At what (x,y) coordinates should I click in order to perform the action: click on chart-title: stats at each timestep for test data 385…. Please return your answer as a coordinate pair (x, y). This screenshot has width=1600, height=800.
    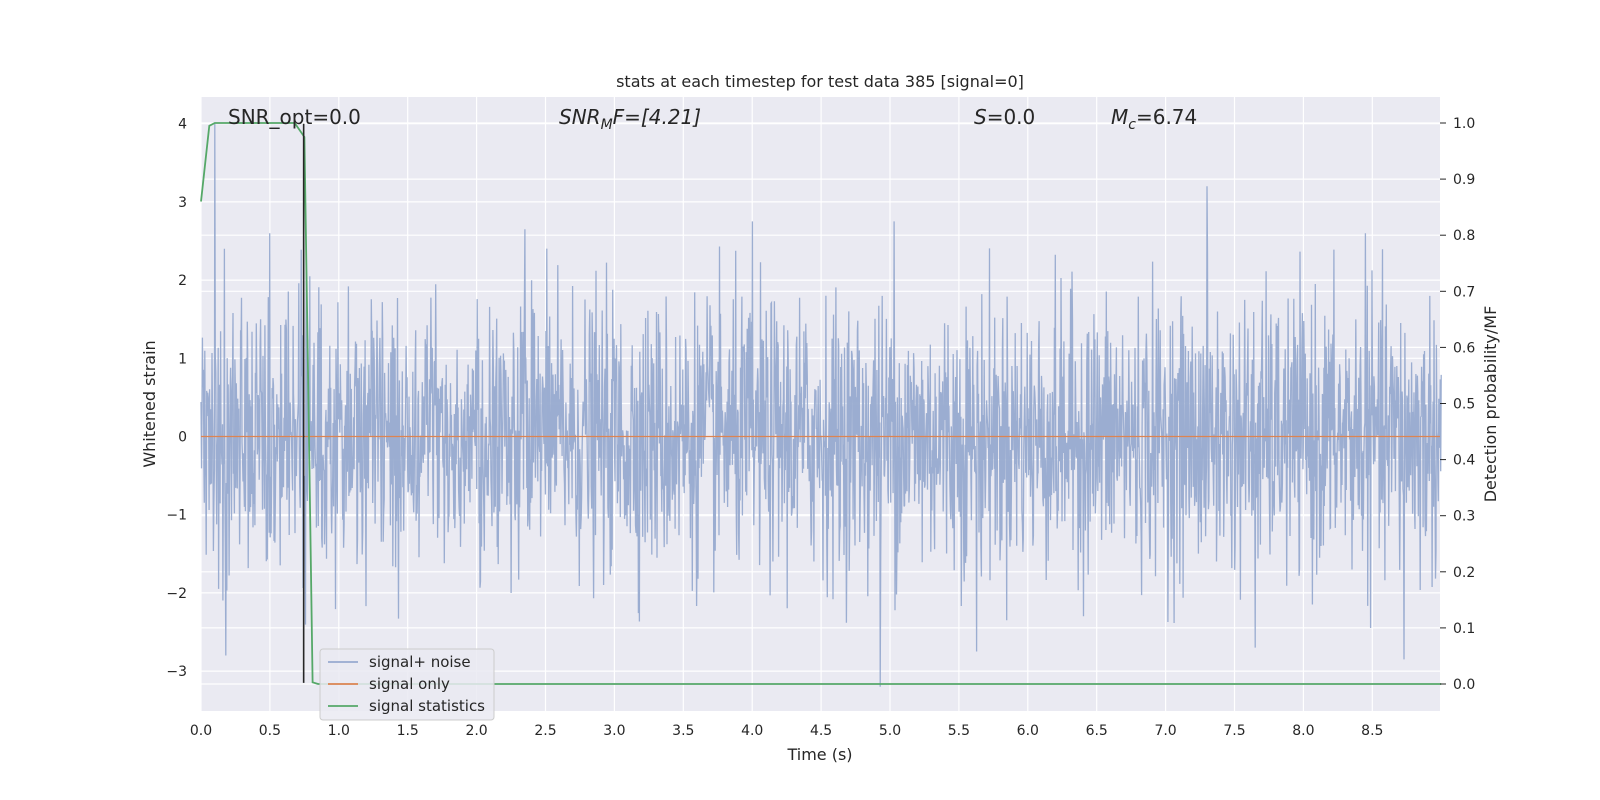
    Looking at the image, I should click on (820, 81).